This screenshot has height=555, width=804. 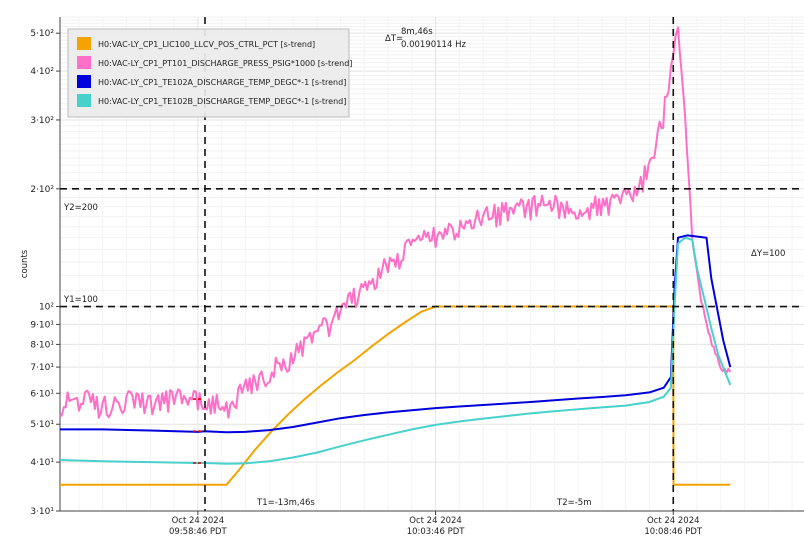 What do you see at coordinates (198, 532) in the screenshot?
I see `x-tick-label-time: 09:58:46 PDT` at bounding box center [198, 532].